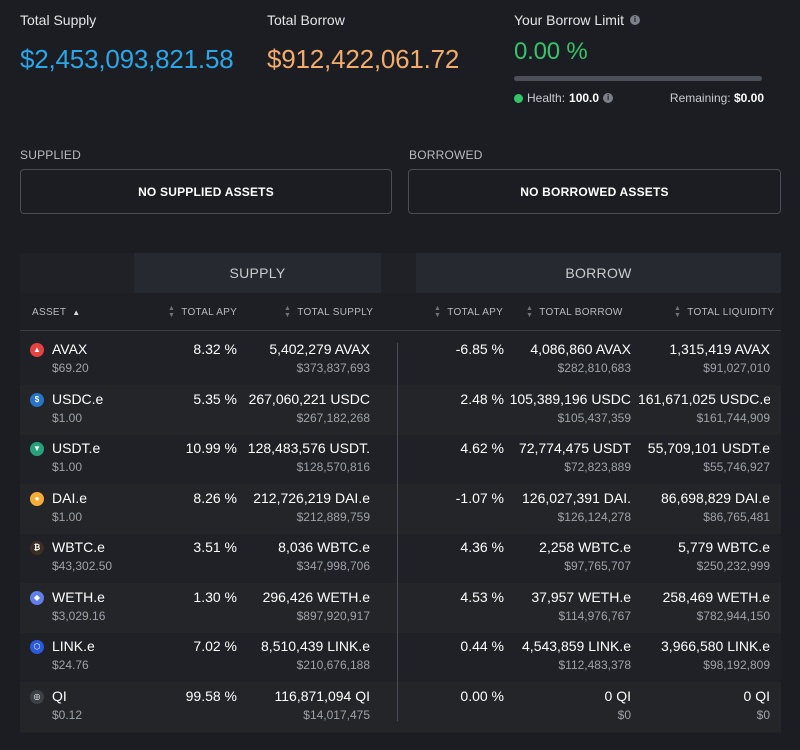  Describe the element at coordinates (215, 547) in the screenshot. I see `supply-apy: 3.51 %` at that location.